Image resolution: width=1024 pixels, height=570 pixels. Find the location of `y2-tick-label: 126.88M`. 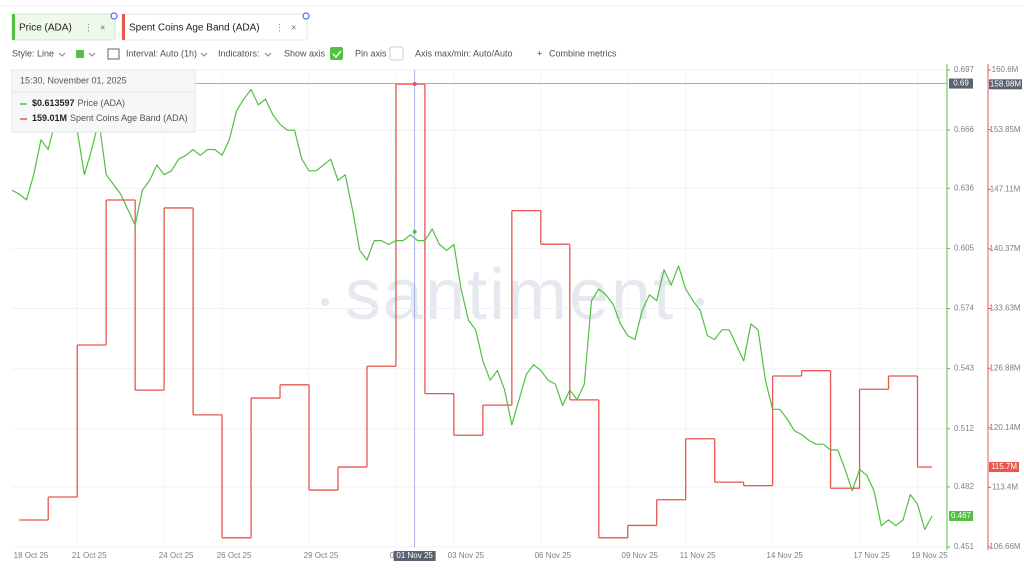

y2-tick-label: 126.88M is located at coordinates (1004, 367).